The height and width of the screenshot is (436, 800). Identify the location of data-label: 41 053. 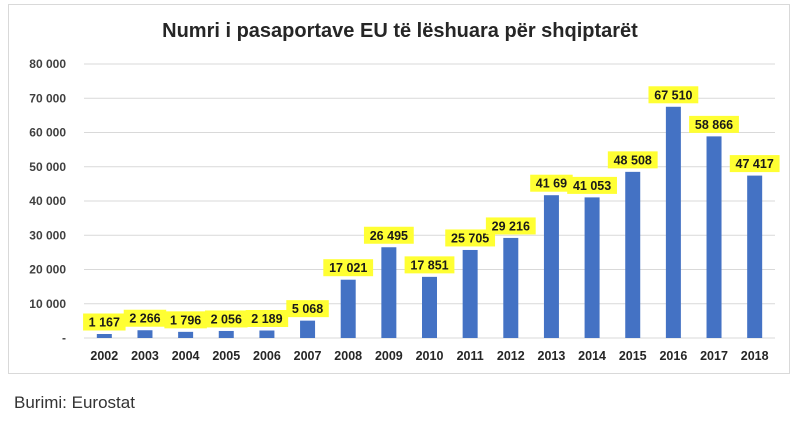
(592, 186).